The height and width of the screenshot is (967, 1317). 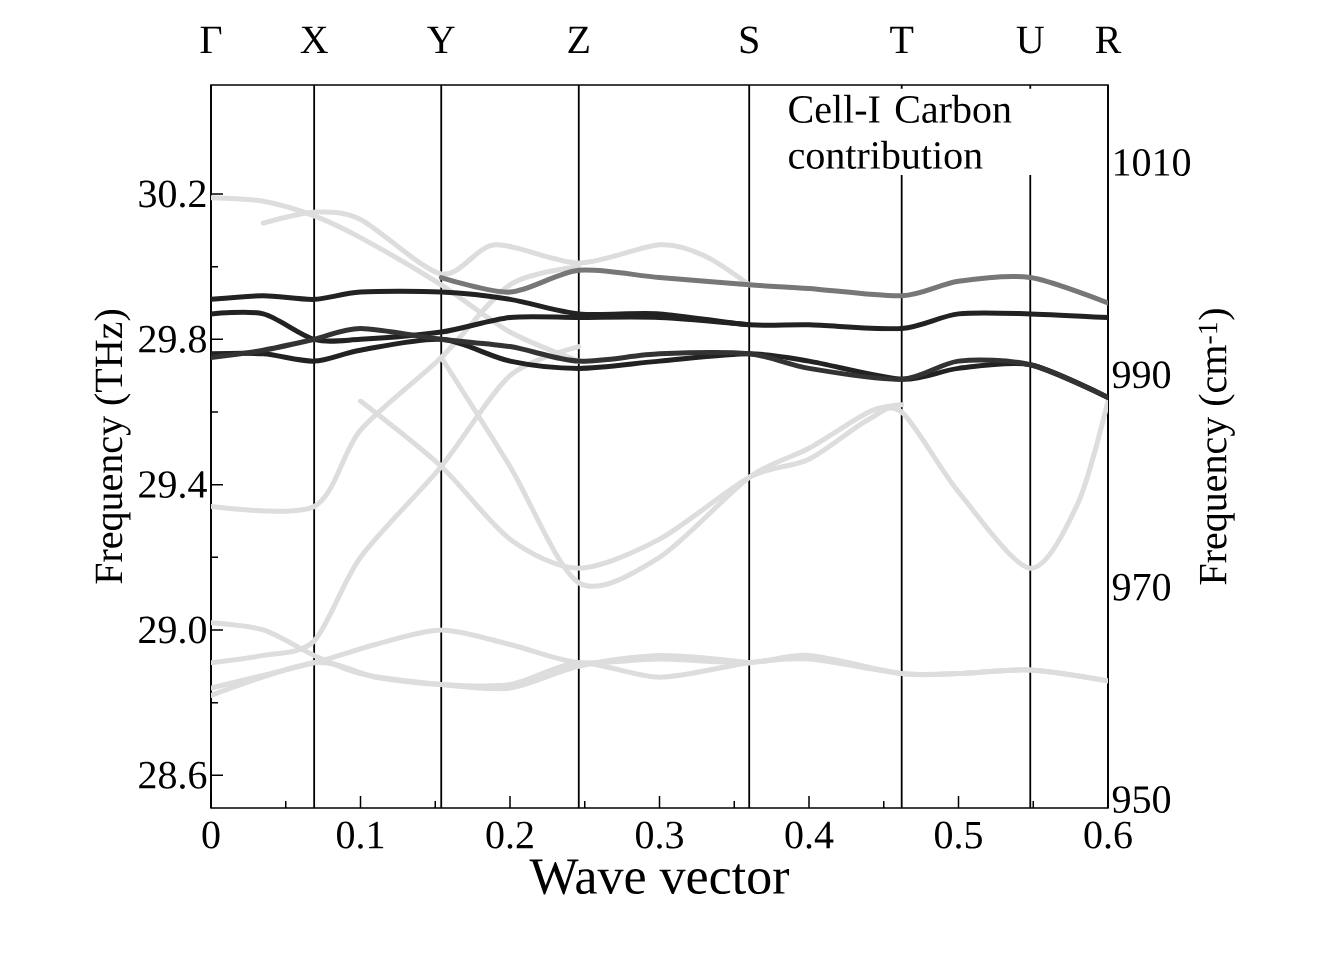 I want to click on ref-line-label: R, so click(x=1108, y=39).